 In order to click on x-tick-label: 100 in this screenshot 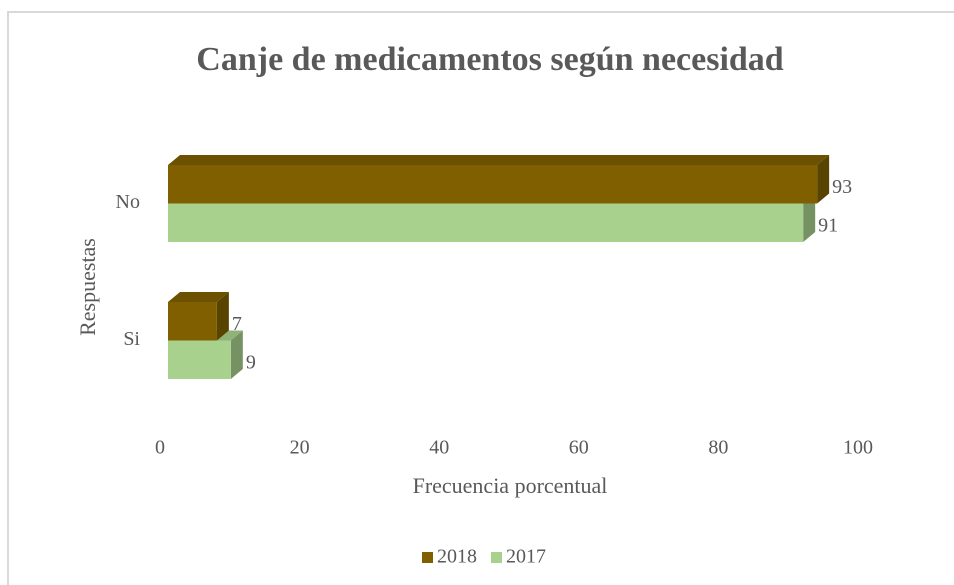, I will do `click(858, 448)`.